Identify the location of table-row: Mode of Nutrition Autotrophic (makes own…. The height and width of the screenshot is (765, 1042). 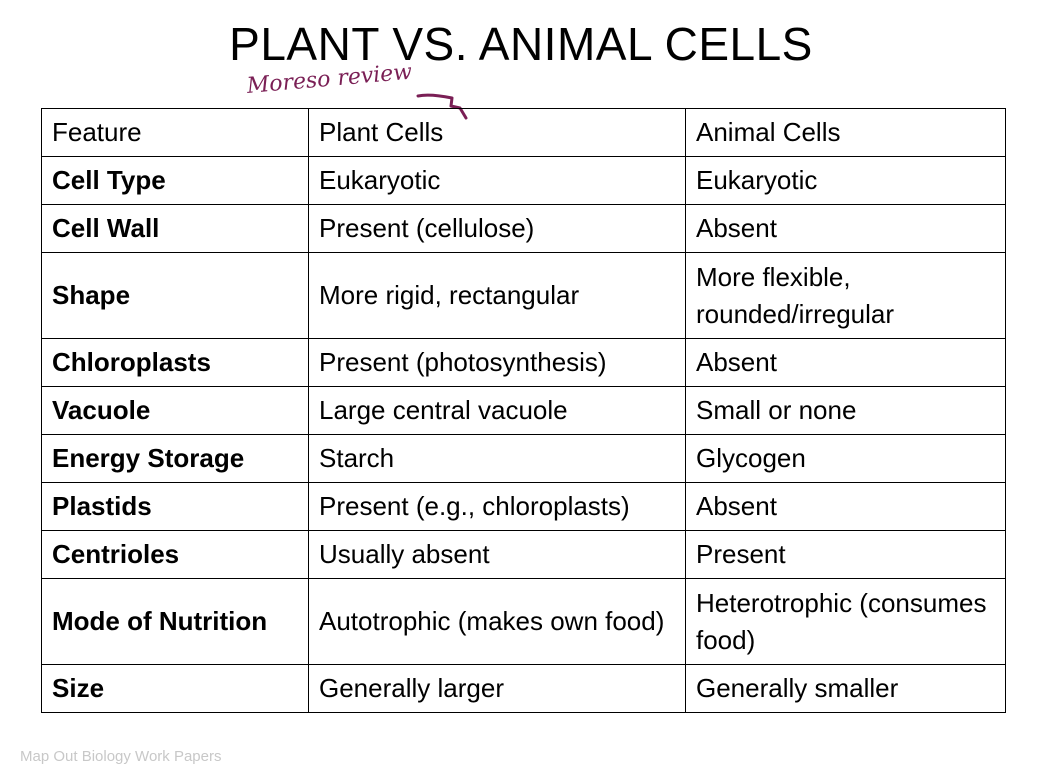
(523, 621).